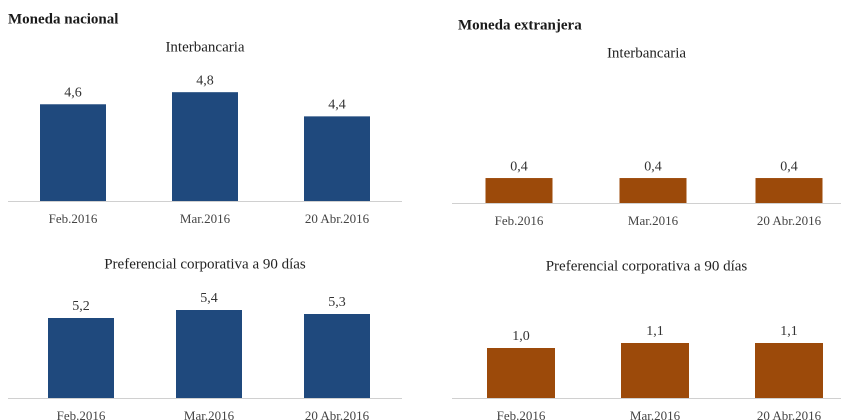  What do you see at coordinates (73, 92) in the screenshot?
I see `value-label: 4,6` at bounding box center [73, 92].